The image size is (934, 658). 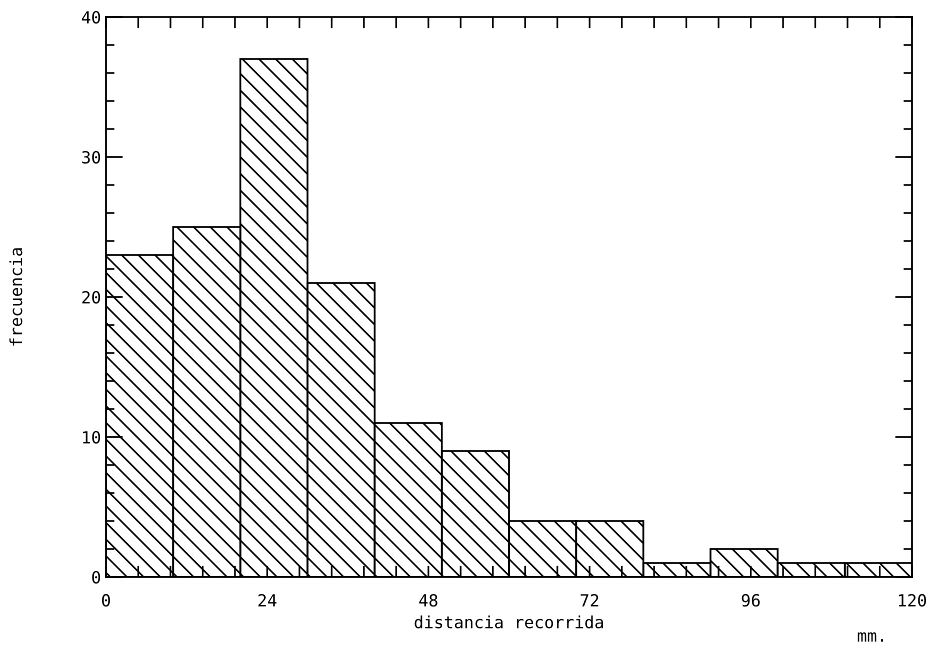 I want to click on x-tick-label: 96, so click(x=751, y=600).